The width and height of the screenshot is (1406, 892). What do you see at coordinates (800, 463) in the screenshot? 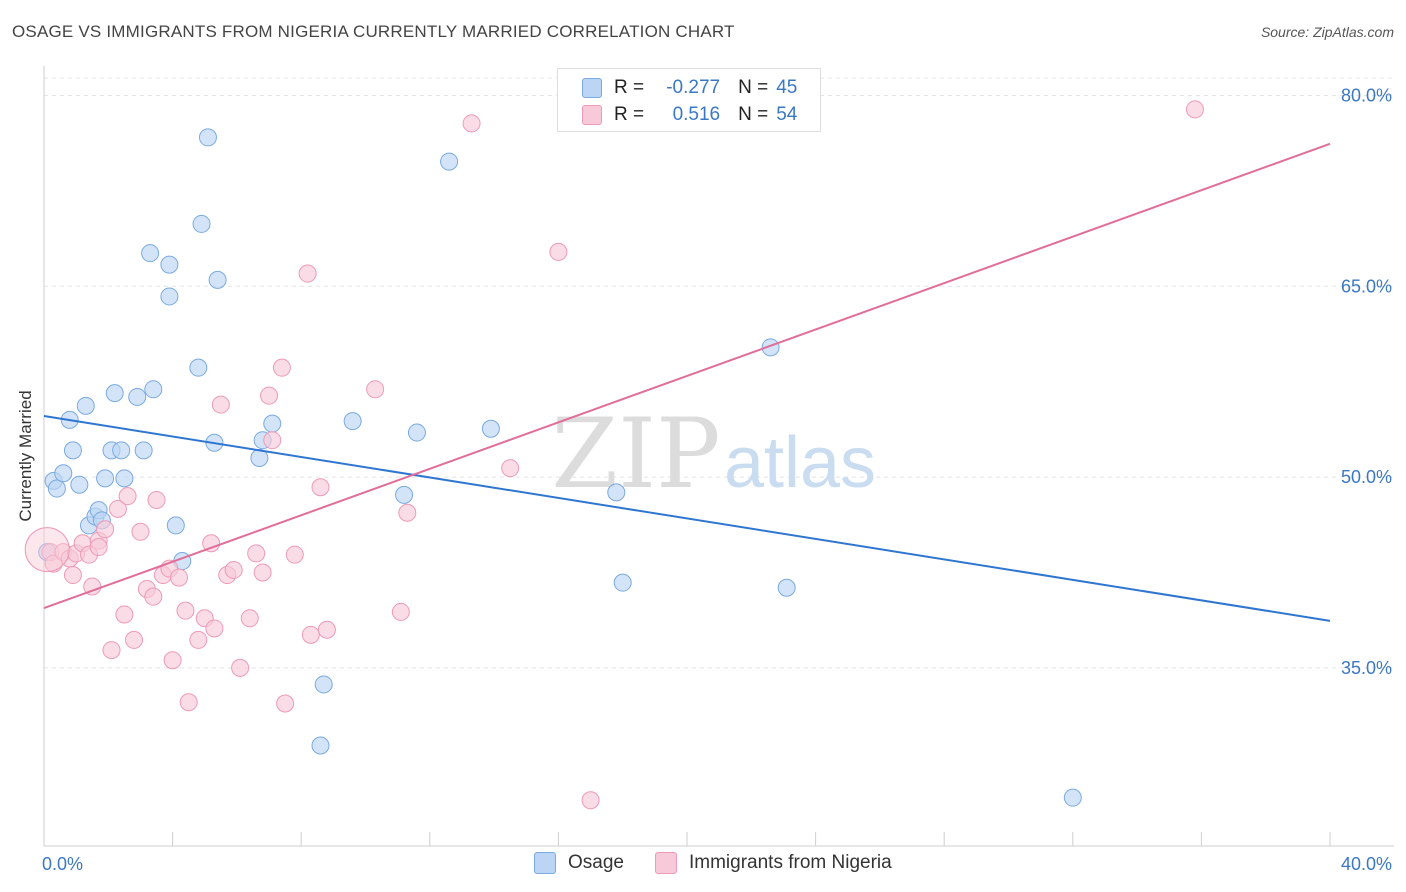
I see `watermark-atlas: atlas` at bounding box center [800, 463].